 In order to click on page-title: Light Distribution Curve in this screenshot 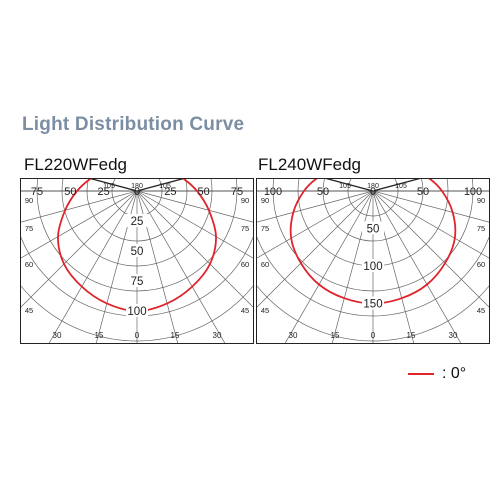, I will do `click(133, 124)`.